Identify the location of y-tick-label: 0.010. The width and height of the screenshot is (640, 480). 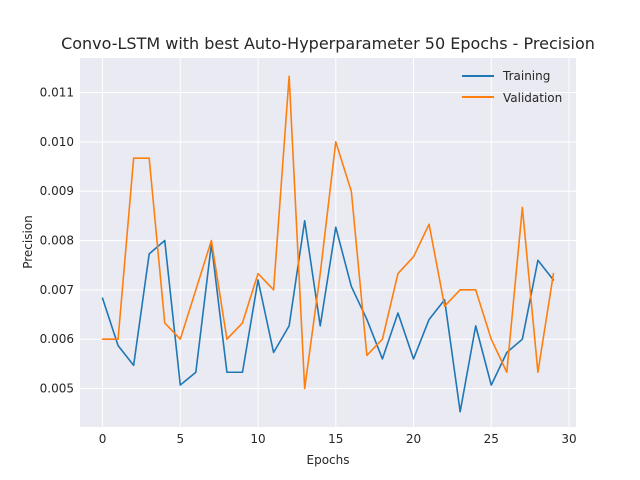
(57, 142).